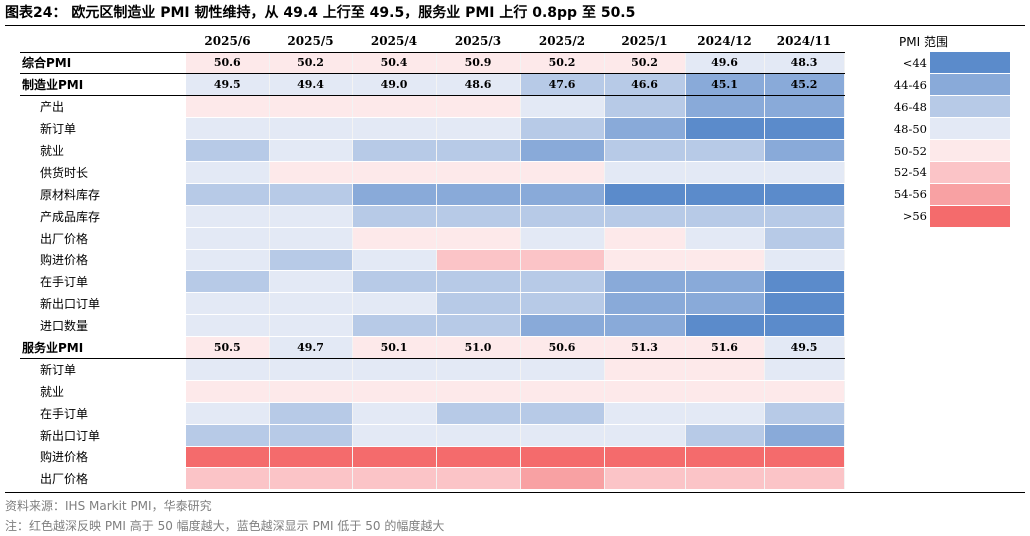 Image resolution: width=1030 pixels, height=536 pixels. Describe the element at coordinates (725, 63) in the screenshot. I see `heat-cell: 49.6` at that location.